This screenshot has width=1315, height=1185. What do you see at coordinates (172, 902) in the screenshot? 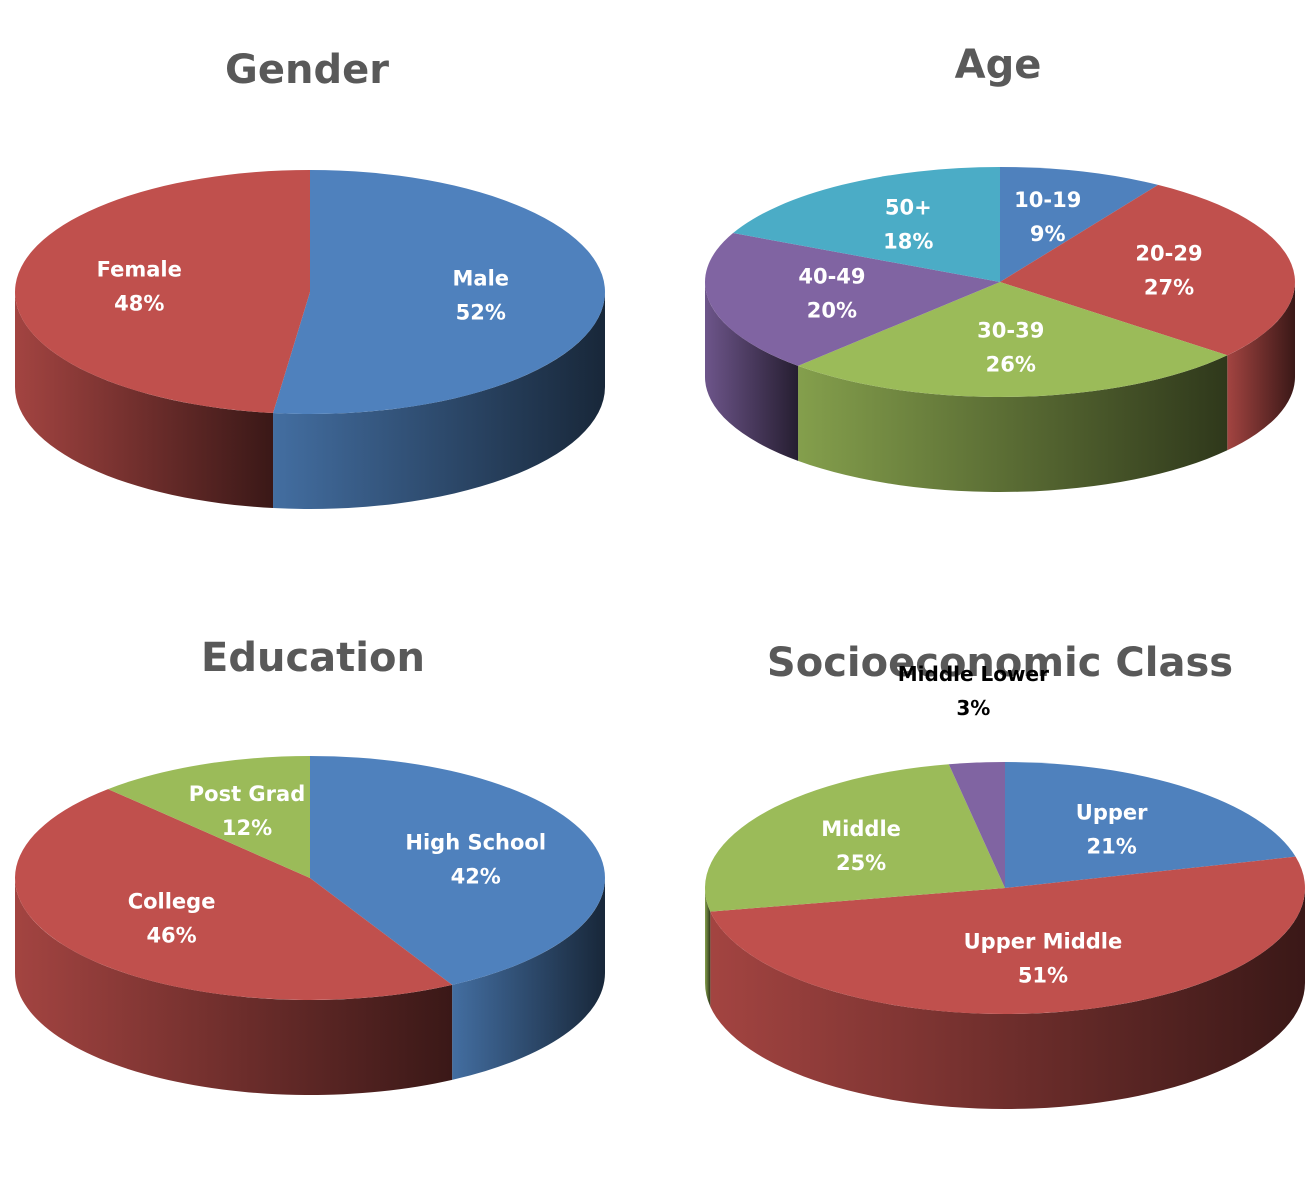
I see `data-label-name: College` at bounding box center [172, 902].